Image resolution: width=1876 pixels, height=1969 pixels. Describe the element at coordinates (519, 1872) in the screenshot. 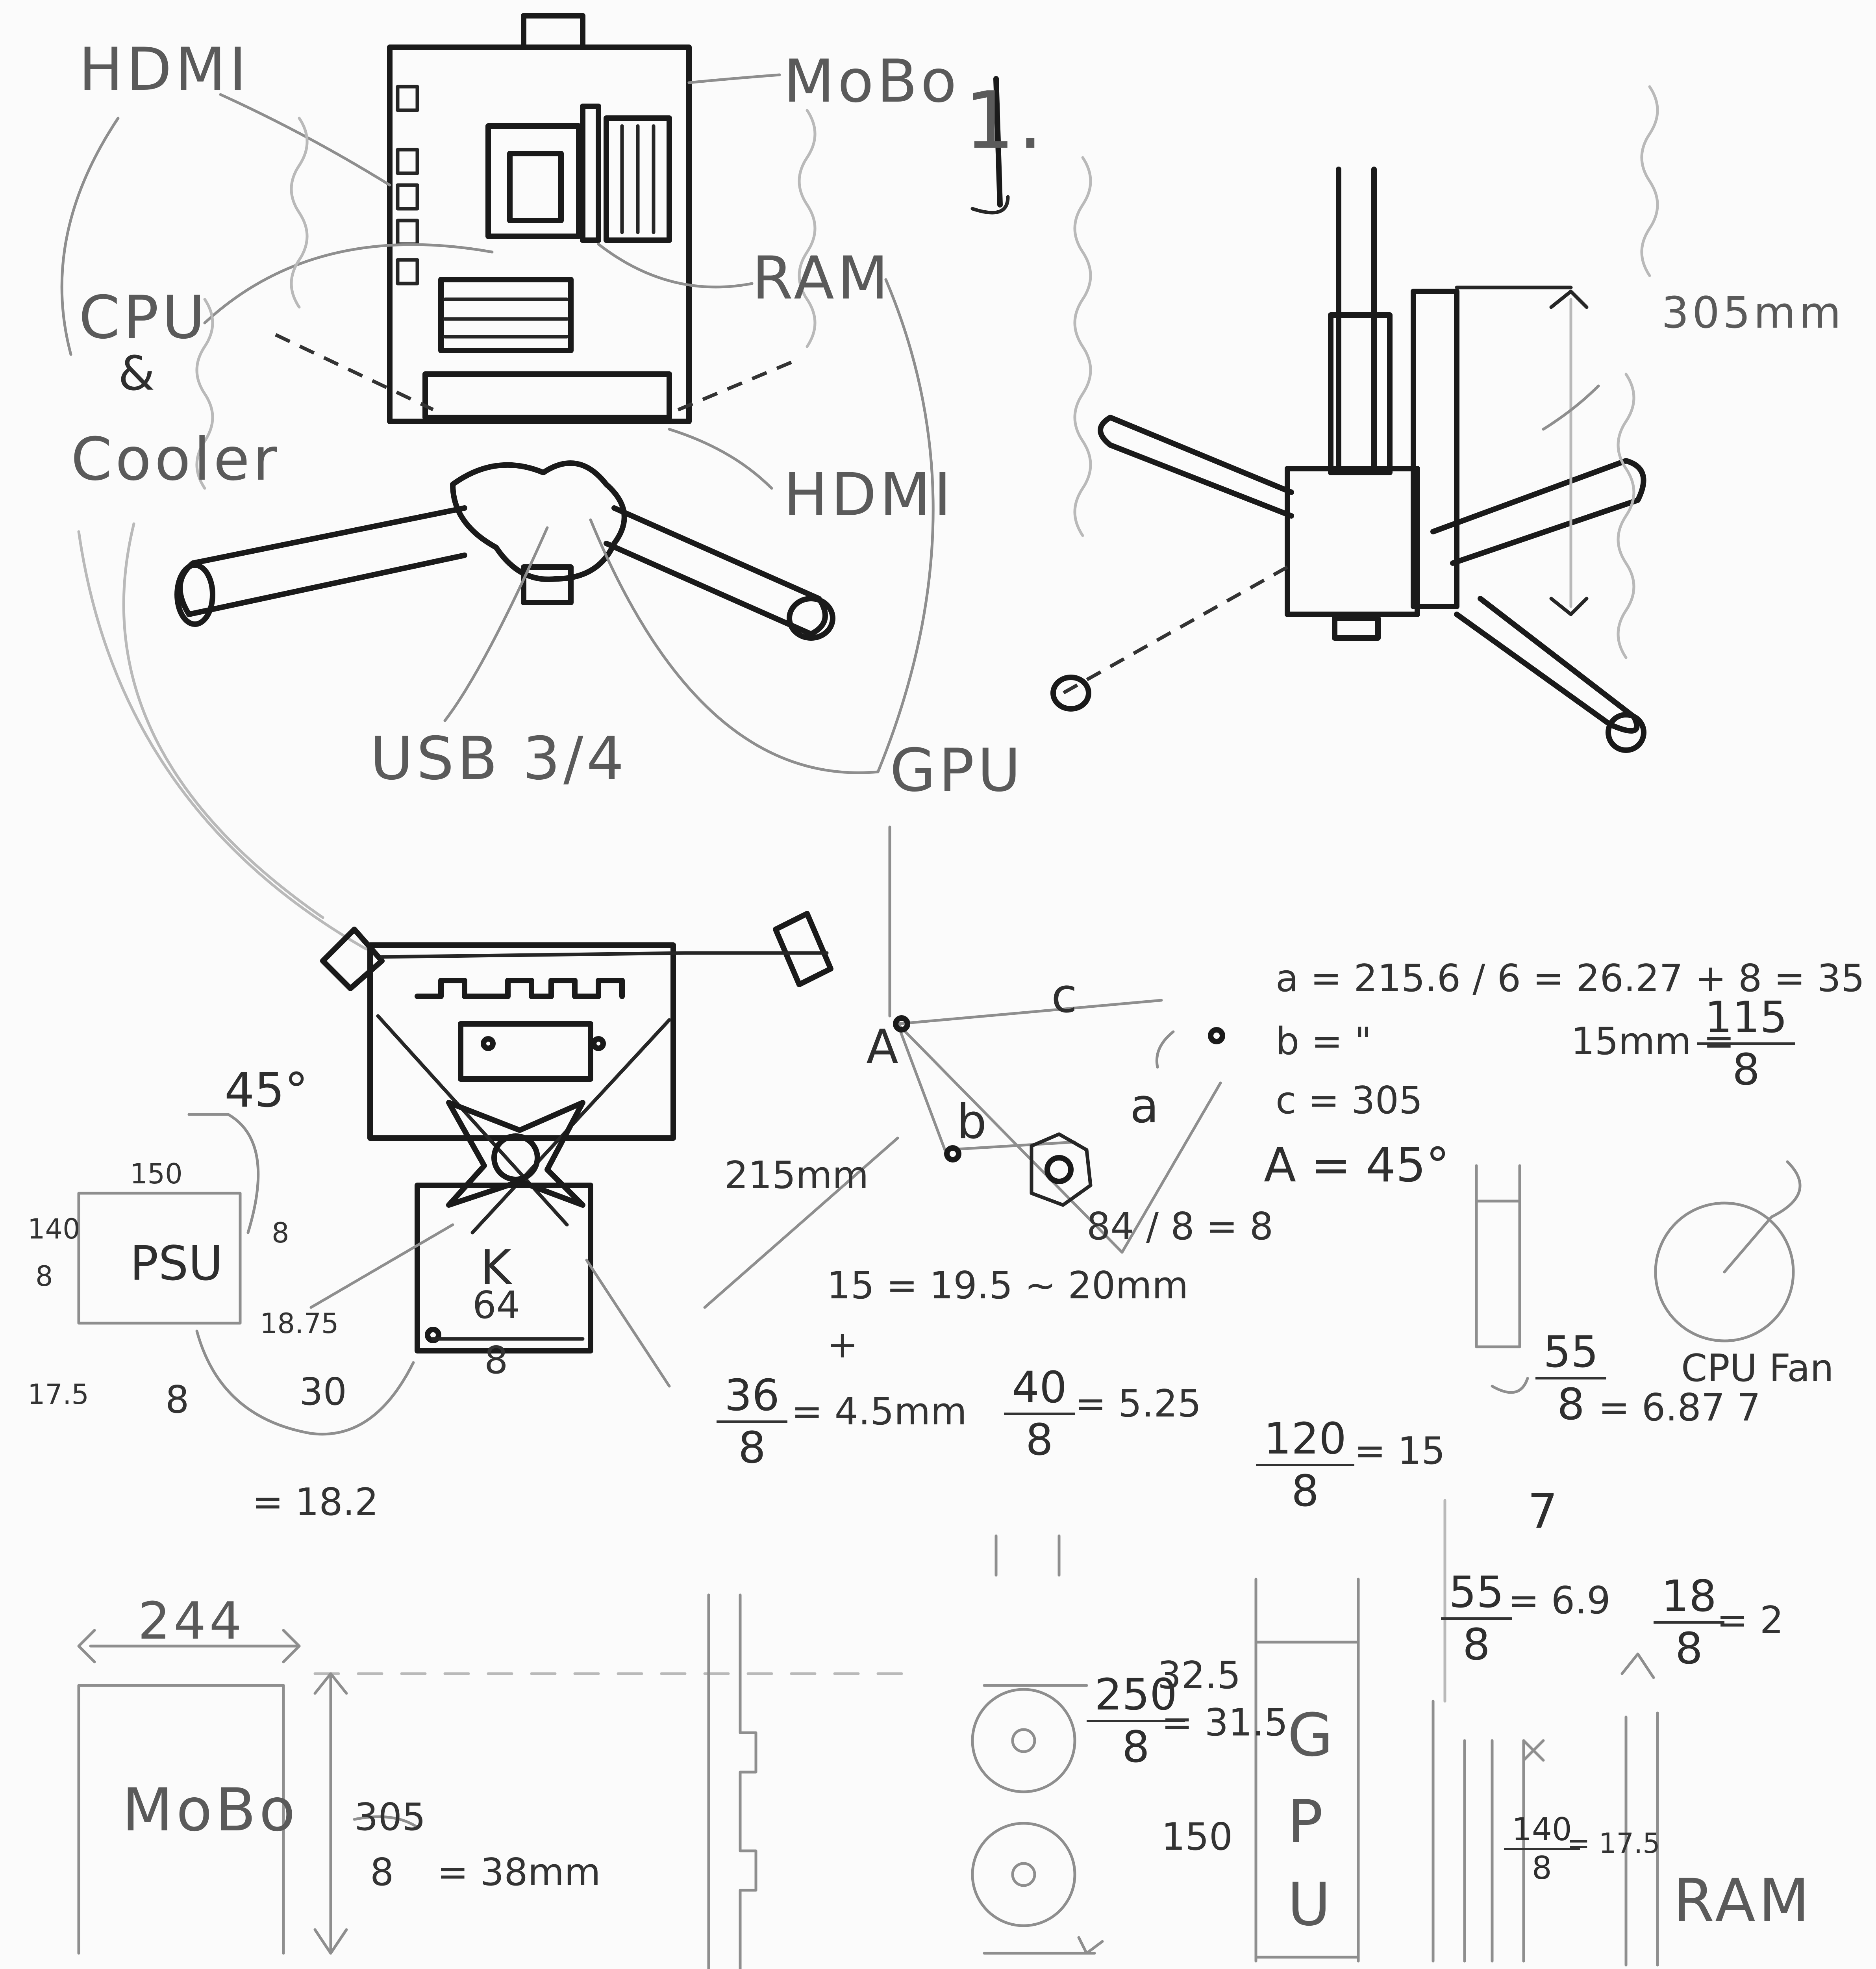

I see `mobo-38mm: = 38mm` at that location.